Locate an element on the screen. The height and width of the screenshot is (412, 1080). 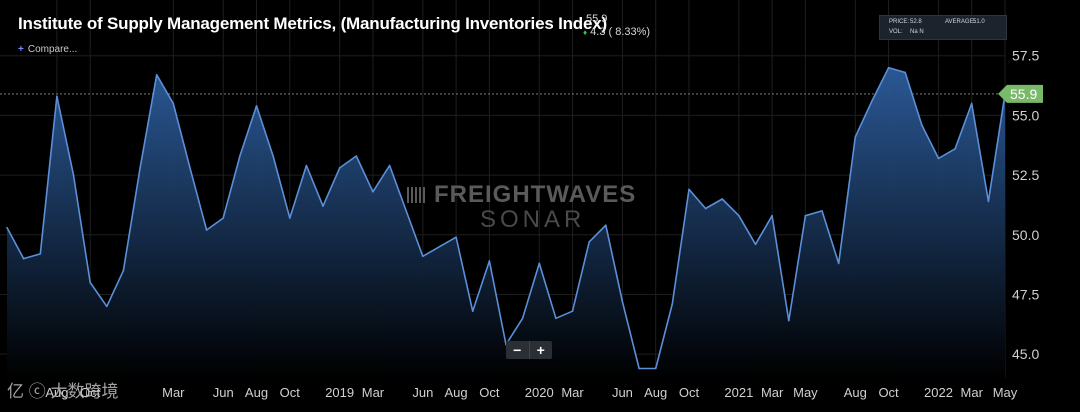
last-value-tag-group: 55.9 is located at coordinates (1020, 93).